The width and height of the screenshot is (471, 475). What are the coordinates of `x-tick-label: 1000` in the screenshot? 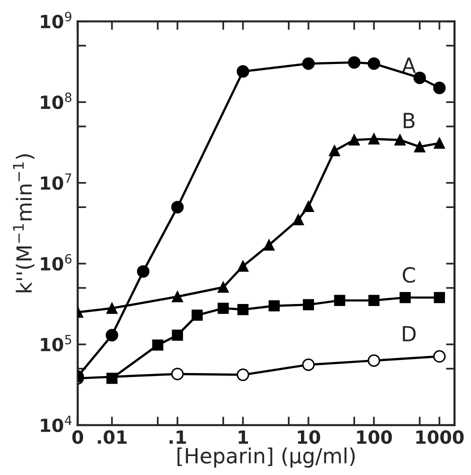 It's located at (440, 437).